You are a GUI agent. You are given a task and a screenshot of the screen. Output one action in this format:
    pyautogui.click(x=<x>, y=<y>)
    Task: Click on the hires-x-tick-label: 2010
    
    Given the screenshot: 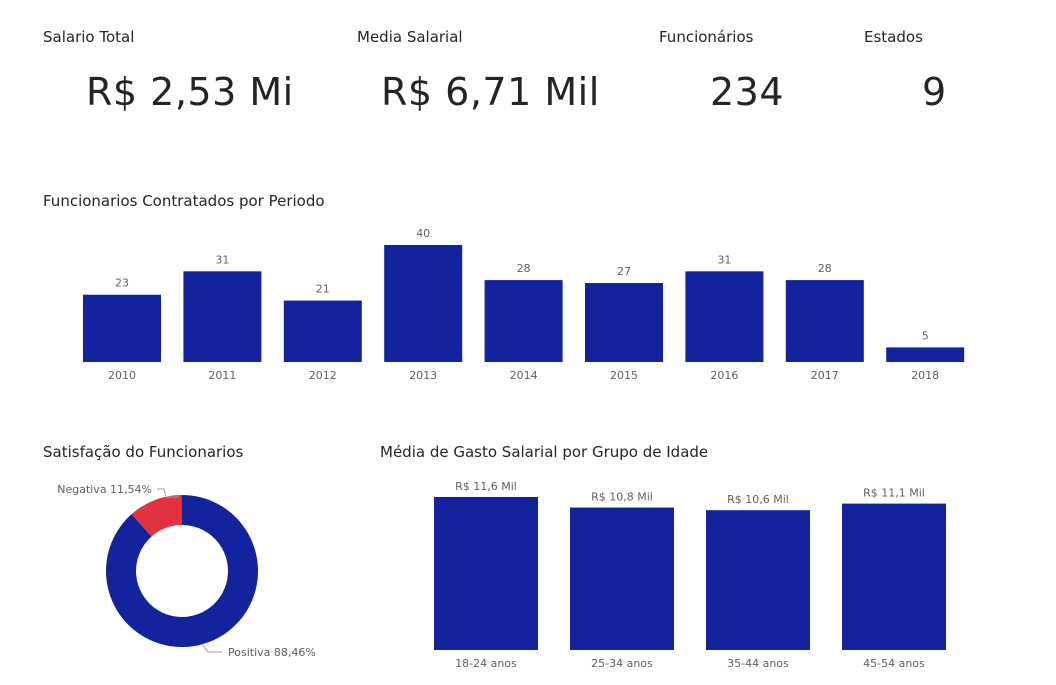 What is the action you would take?
    pyautogui.click(x=122, y=375)
    